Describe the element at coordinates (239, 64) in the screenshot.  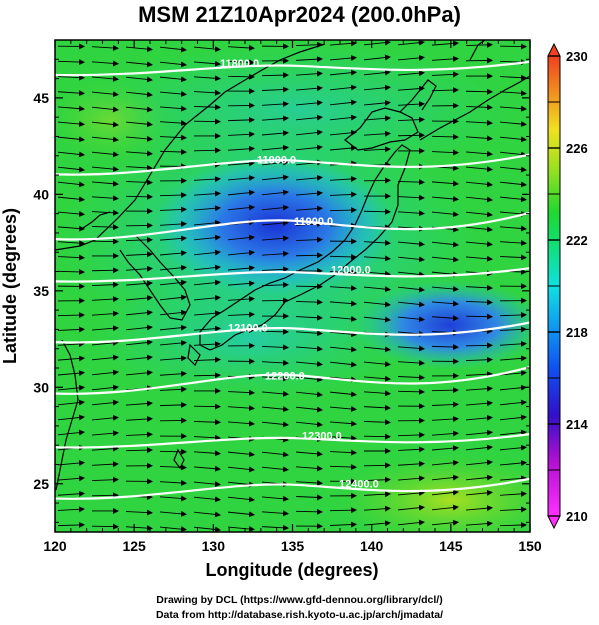
I see `contour-label: 11800.0` at that location.